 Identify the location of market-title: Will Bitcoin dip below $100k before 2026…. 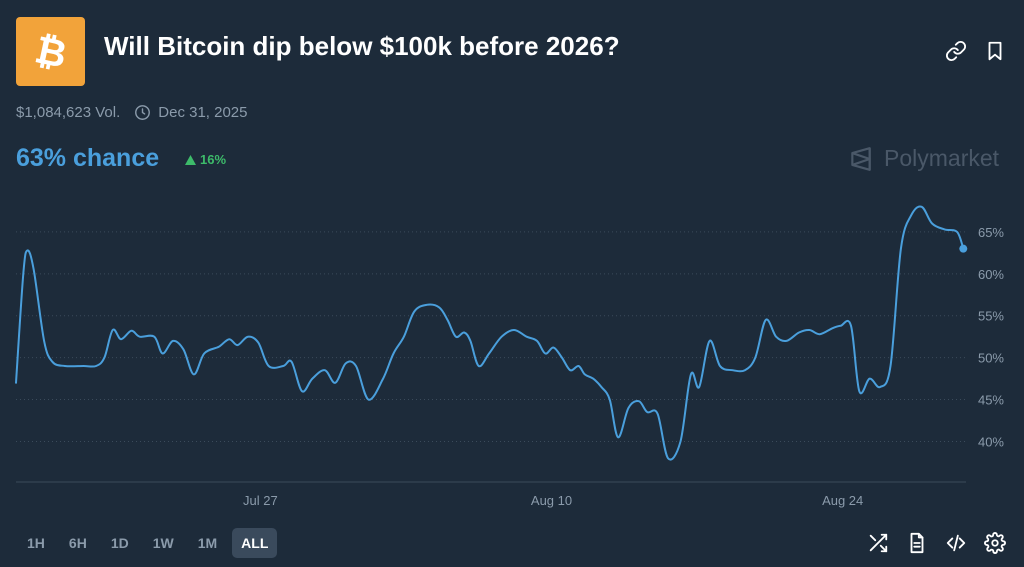
(362, 46).